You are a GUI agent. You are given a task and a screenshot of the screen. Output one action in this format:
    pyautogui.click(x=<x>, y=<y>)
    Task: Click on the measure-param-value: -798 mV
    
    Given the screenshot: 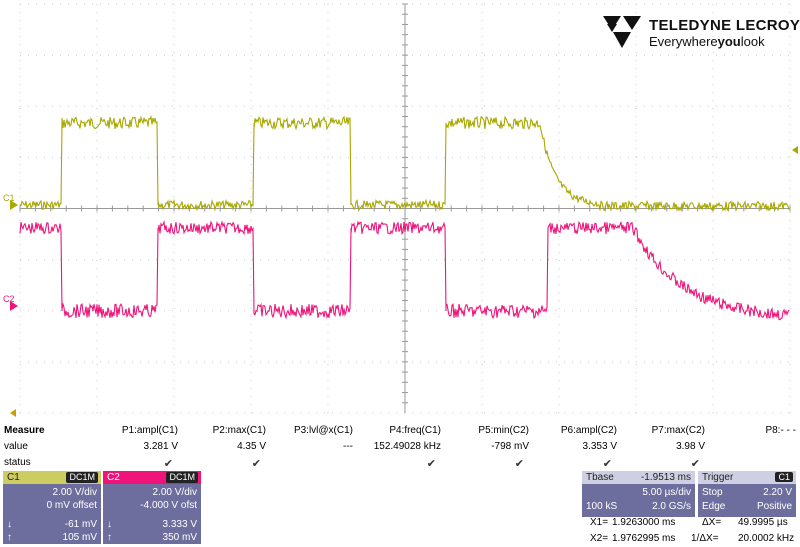 What is the action you would take?
    pyautogui.click(x=510, y=446)
    